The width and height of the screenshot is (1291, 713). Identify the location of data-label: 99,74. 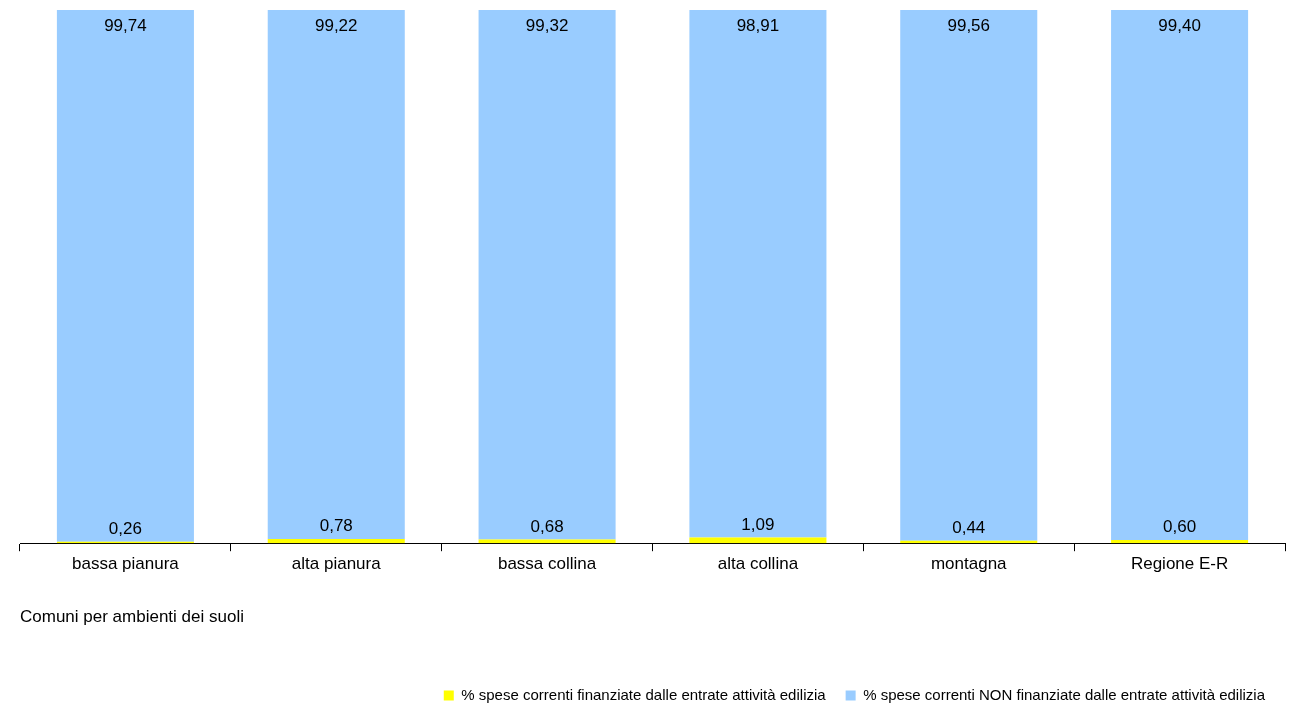
(125, 26).